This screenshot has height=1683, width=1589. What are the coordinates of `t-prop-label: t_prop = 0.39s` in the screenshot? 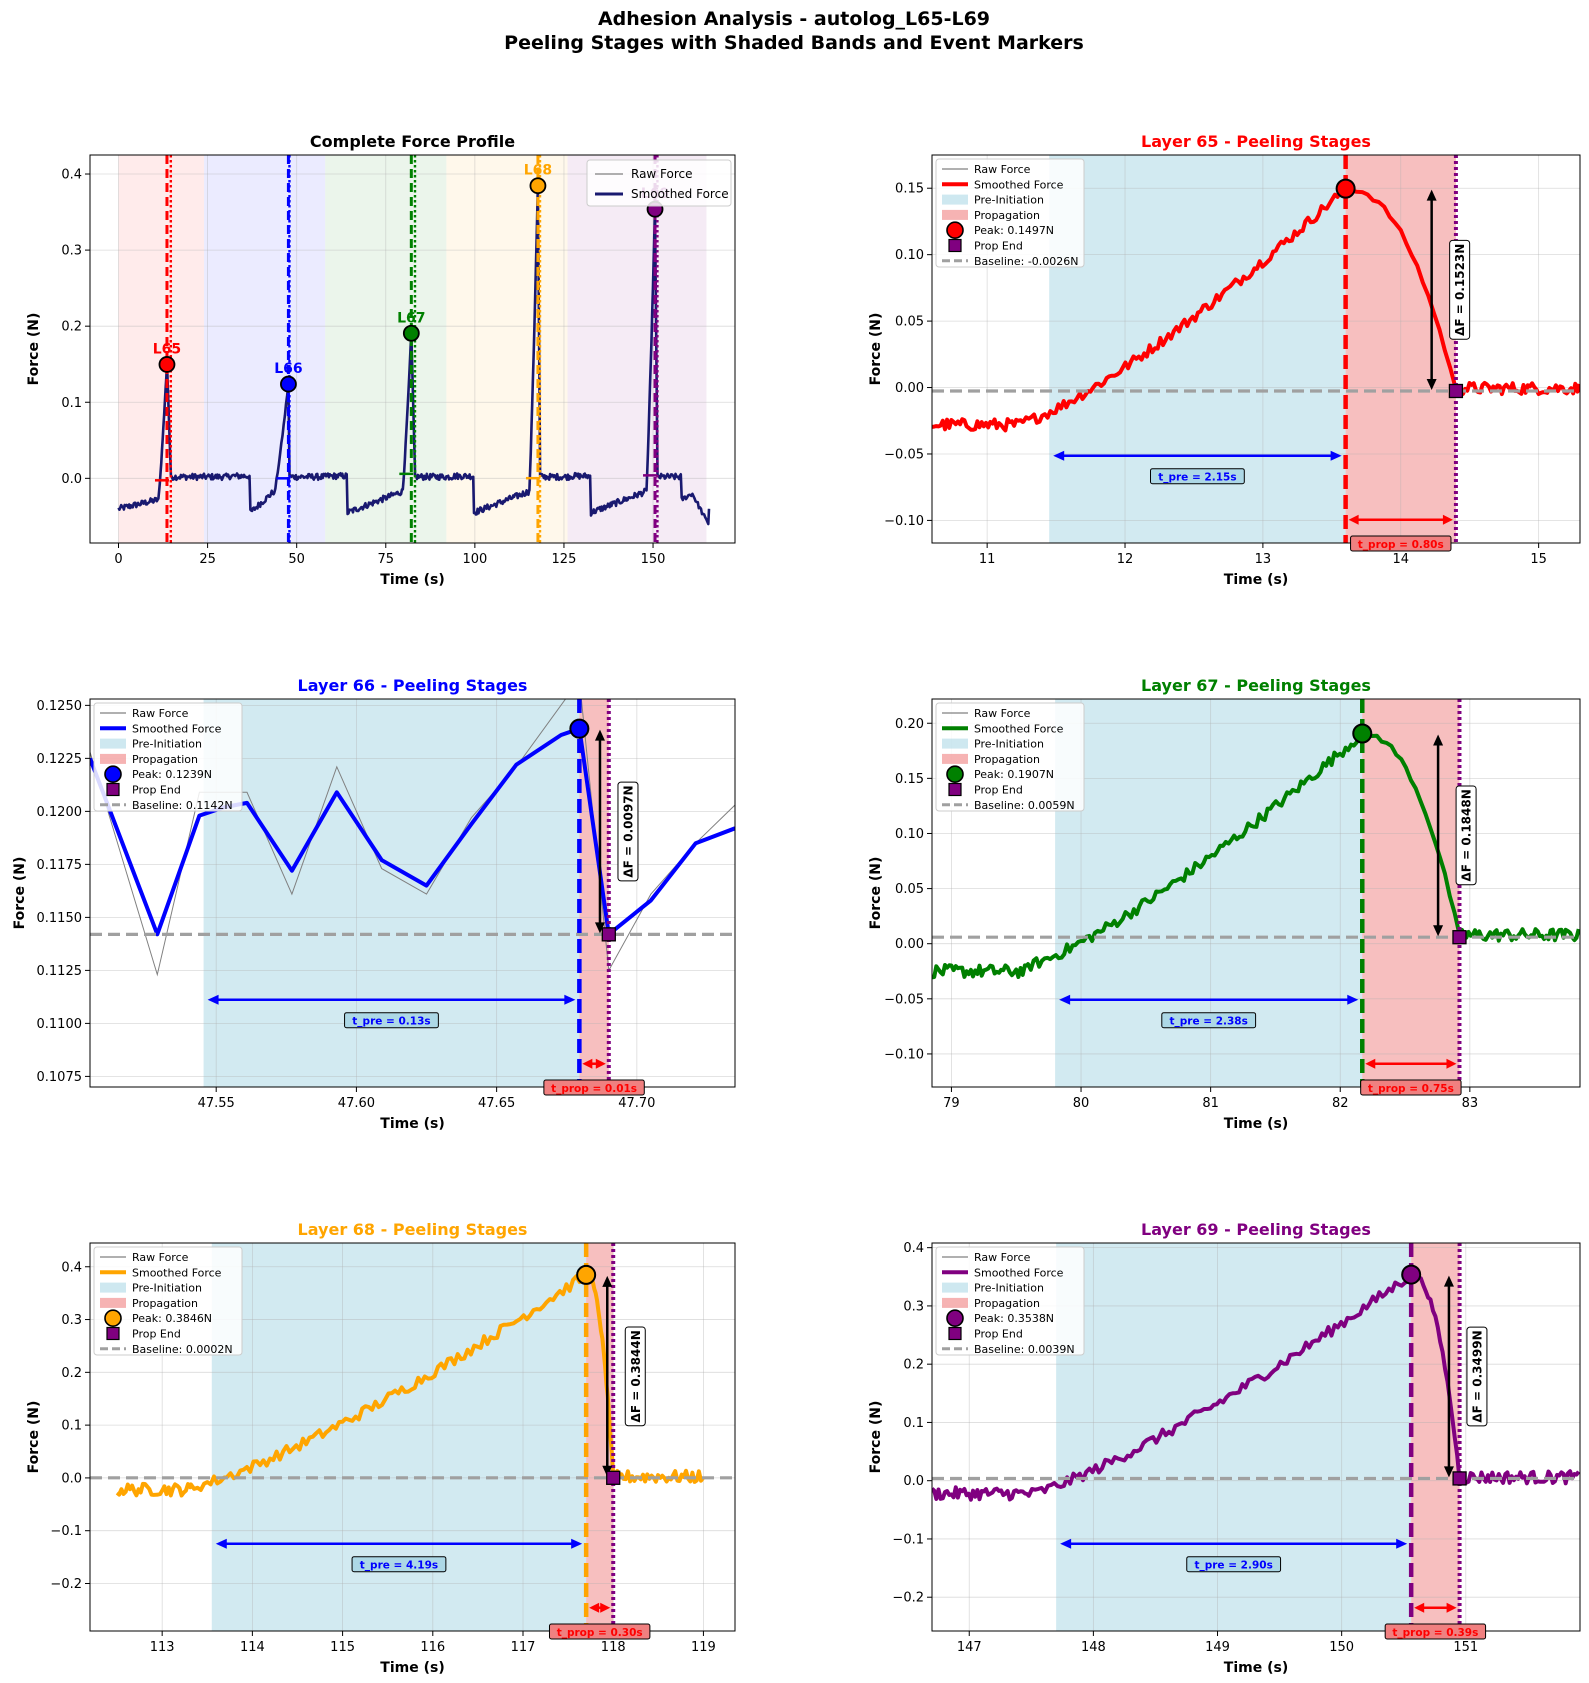 It's located at (1435, 1633).